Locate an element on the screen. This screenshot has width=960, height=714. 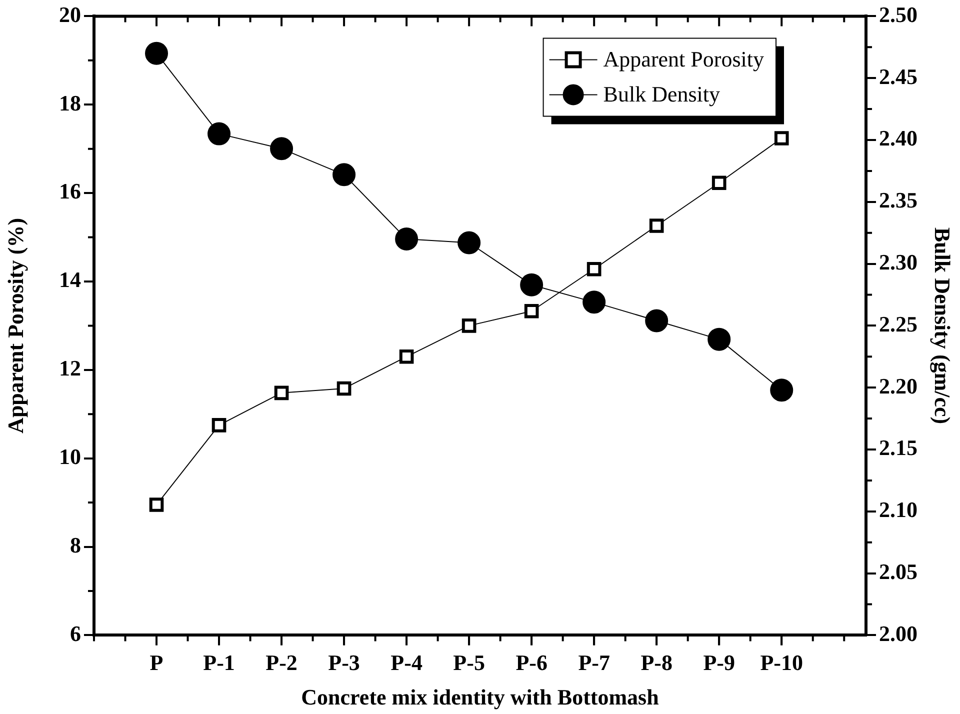
y2-tick-label: 2.25 is located at coordinates (898, 323).